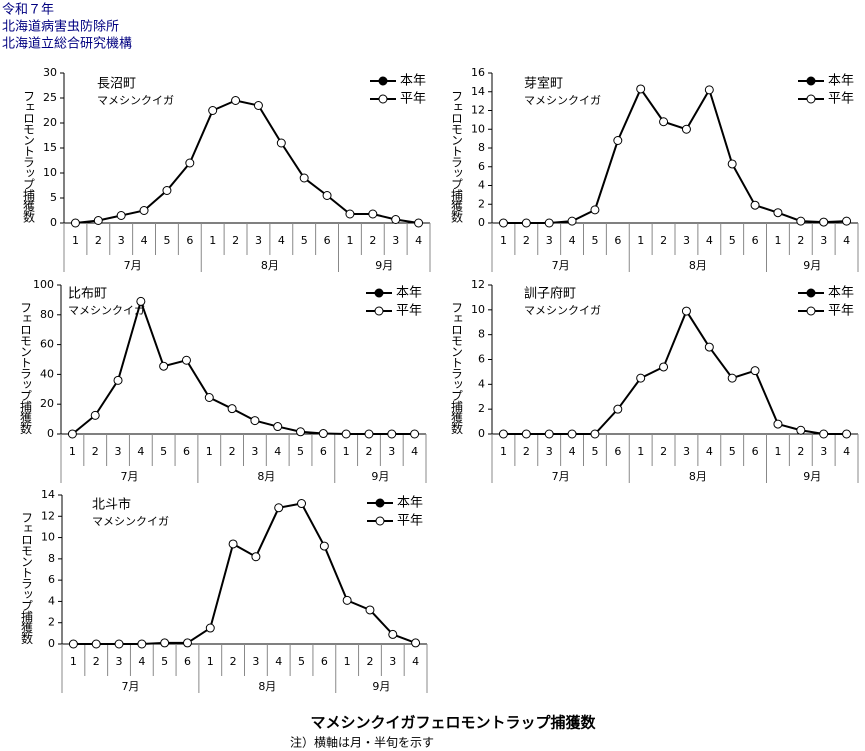 This screenshot has height=751, width=865. What do you see at coordinates (51, 558) in the screenshot?
I see `y-tick-label: 8` at bounding box center [51, 558].